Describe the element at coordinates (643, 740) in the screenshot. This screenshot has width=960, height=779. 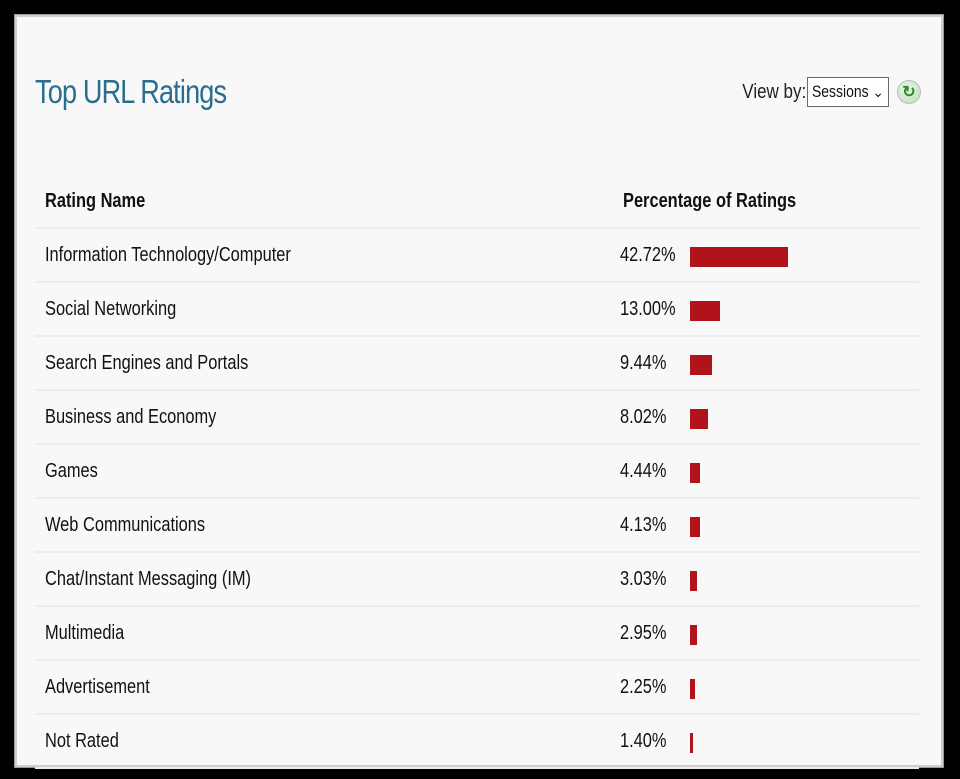
I see `rating-percent: 1.40%` at that location.